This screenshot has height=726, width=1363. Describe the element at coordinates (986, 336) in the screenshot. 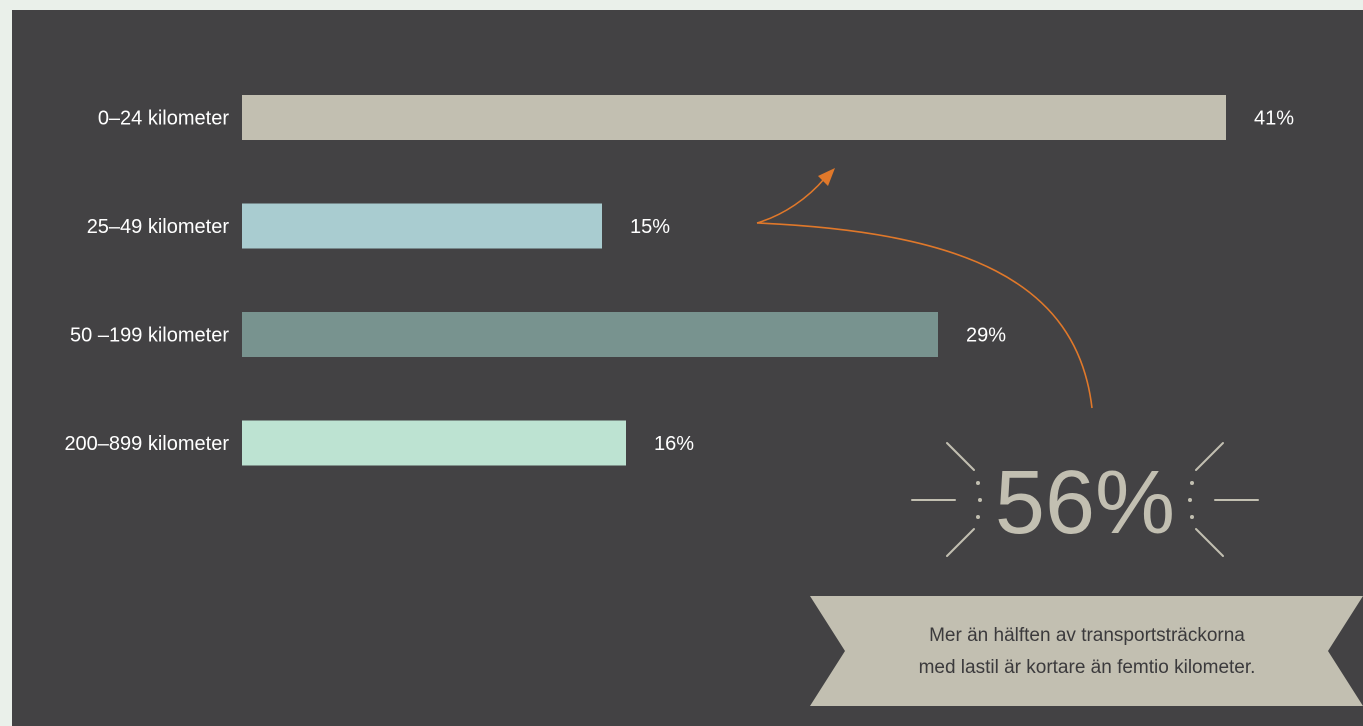

I see `value-label-2: 29%` at that location.